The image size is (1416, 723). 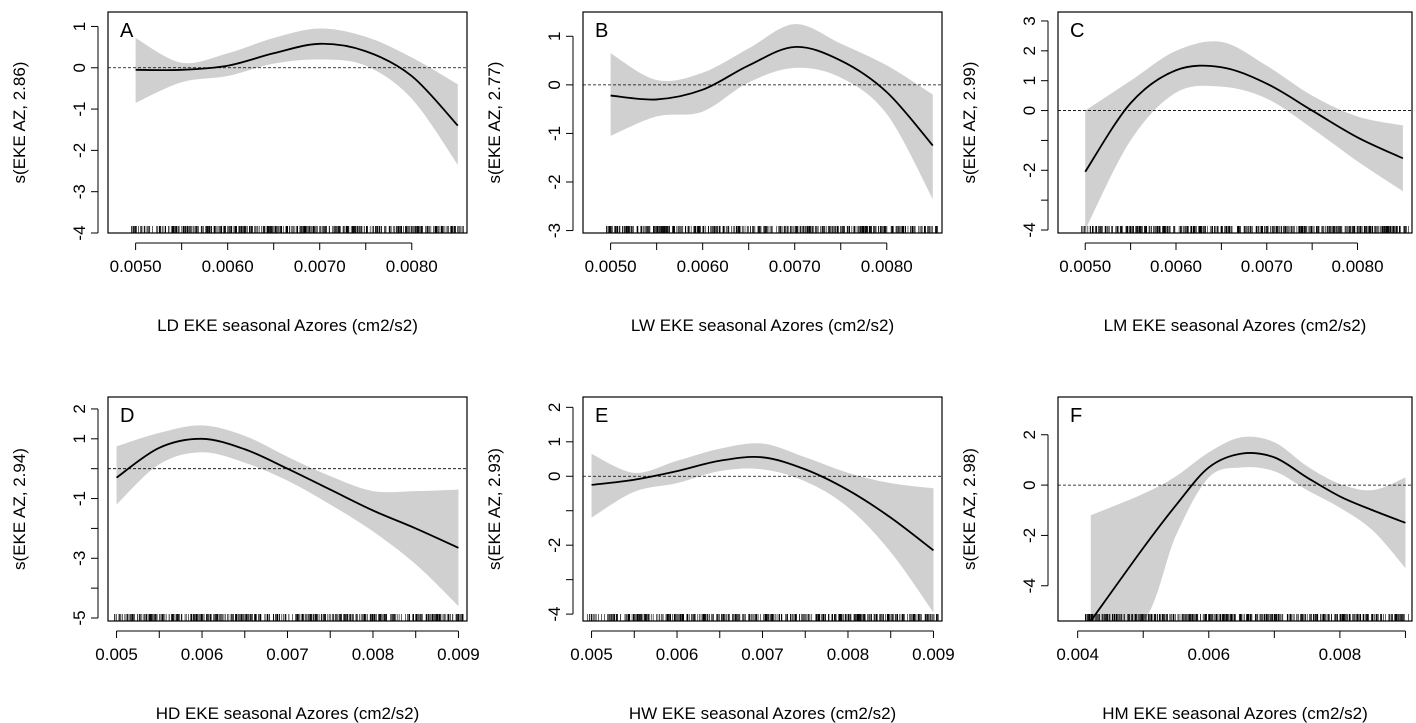 What do you see at coordinates (969, 123) in the screenshot?
I see `y-axis-label: s(EKE AZ, 2.99)` at bounding box center [969, 123].